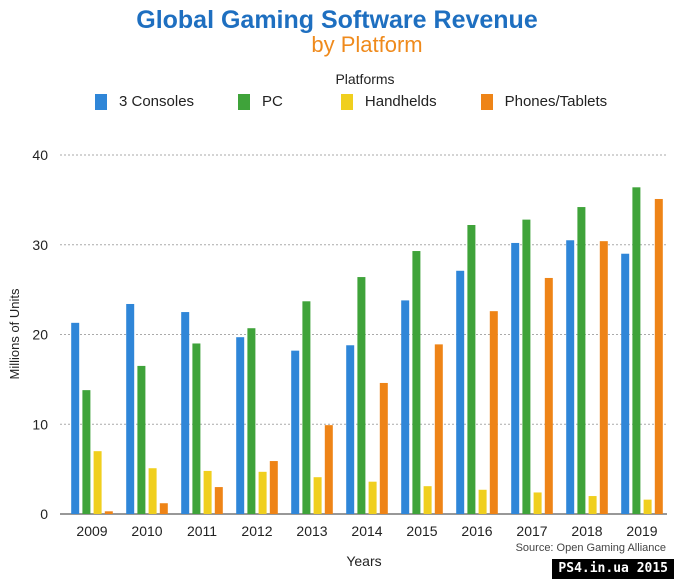 This screenshot has width=674, height=579. Describe the element at coordinates (75, 418) in the screenshot. I see `bar-3-consoles-2009` at that location.